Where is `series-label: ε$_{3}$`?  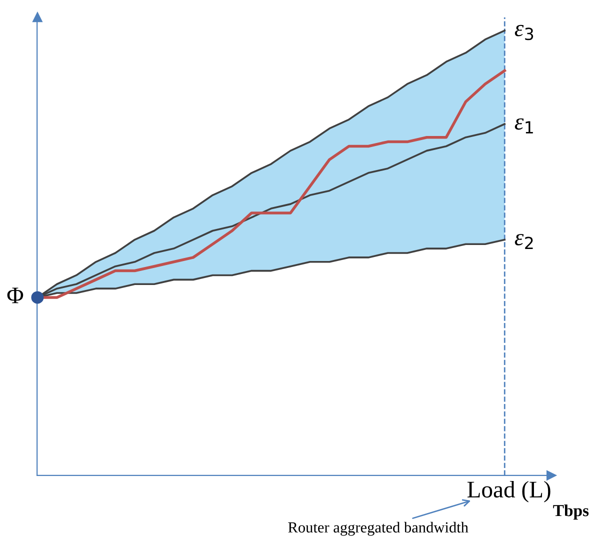
series-label: ε$_{3}$ is located at coordinates (524, 32).